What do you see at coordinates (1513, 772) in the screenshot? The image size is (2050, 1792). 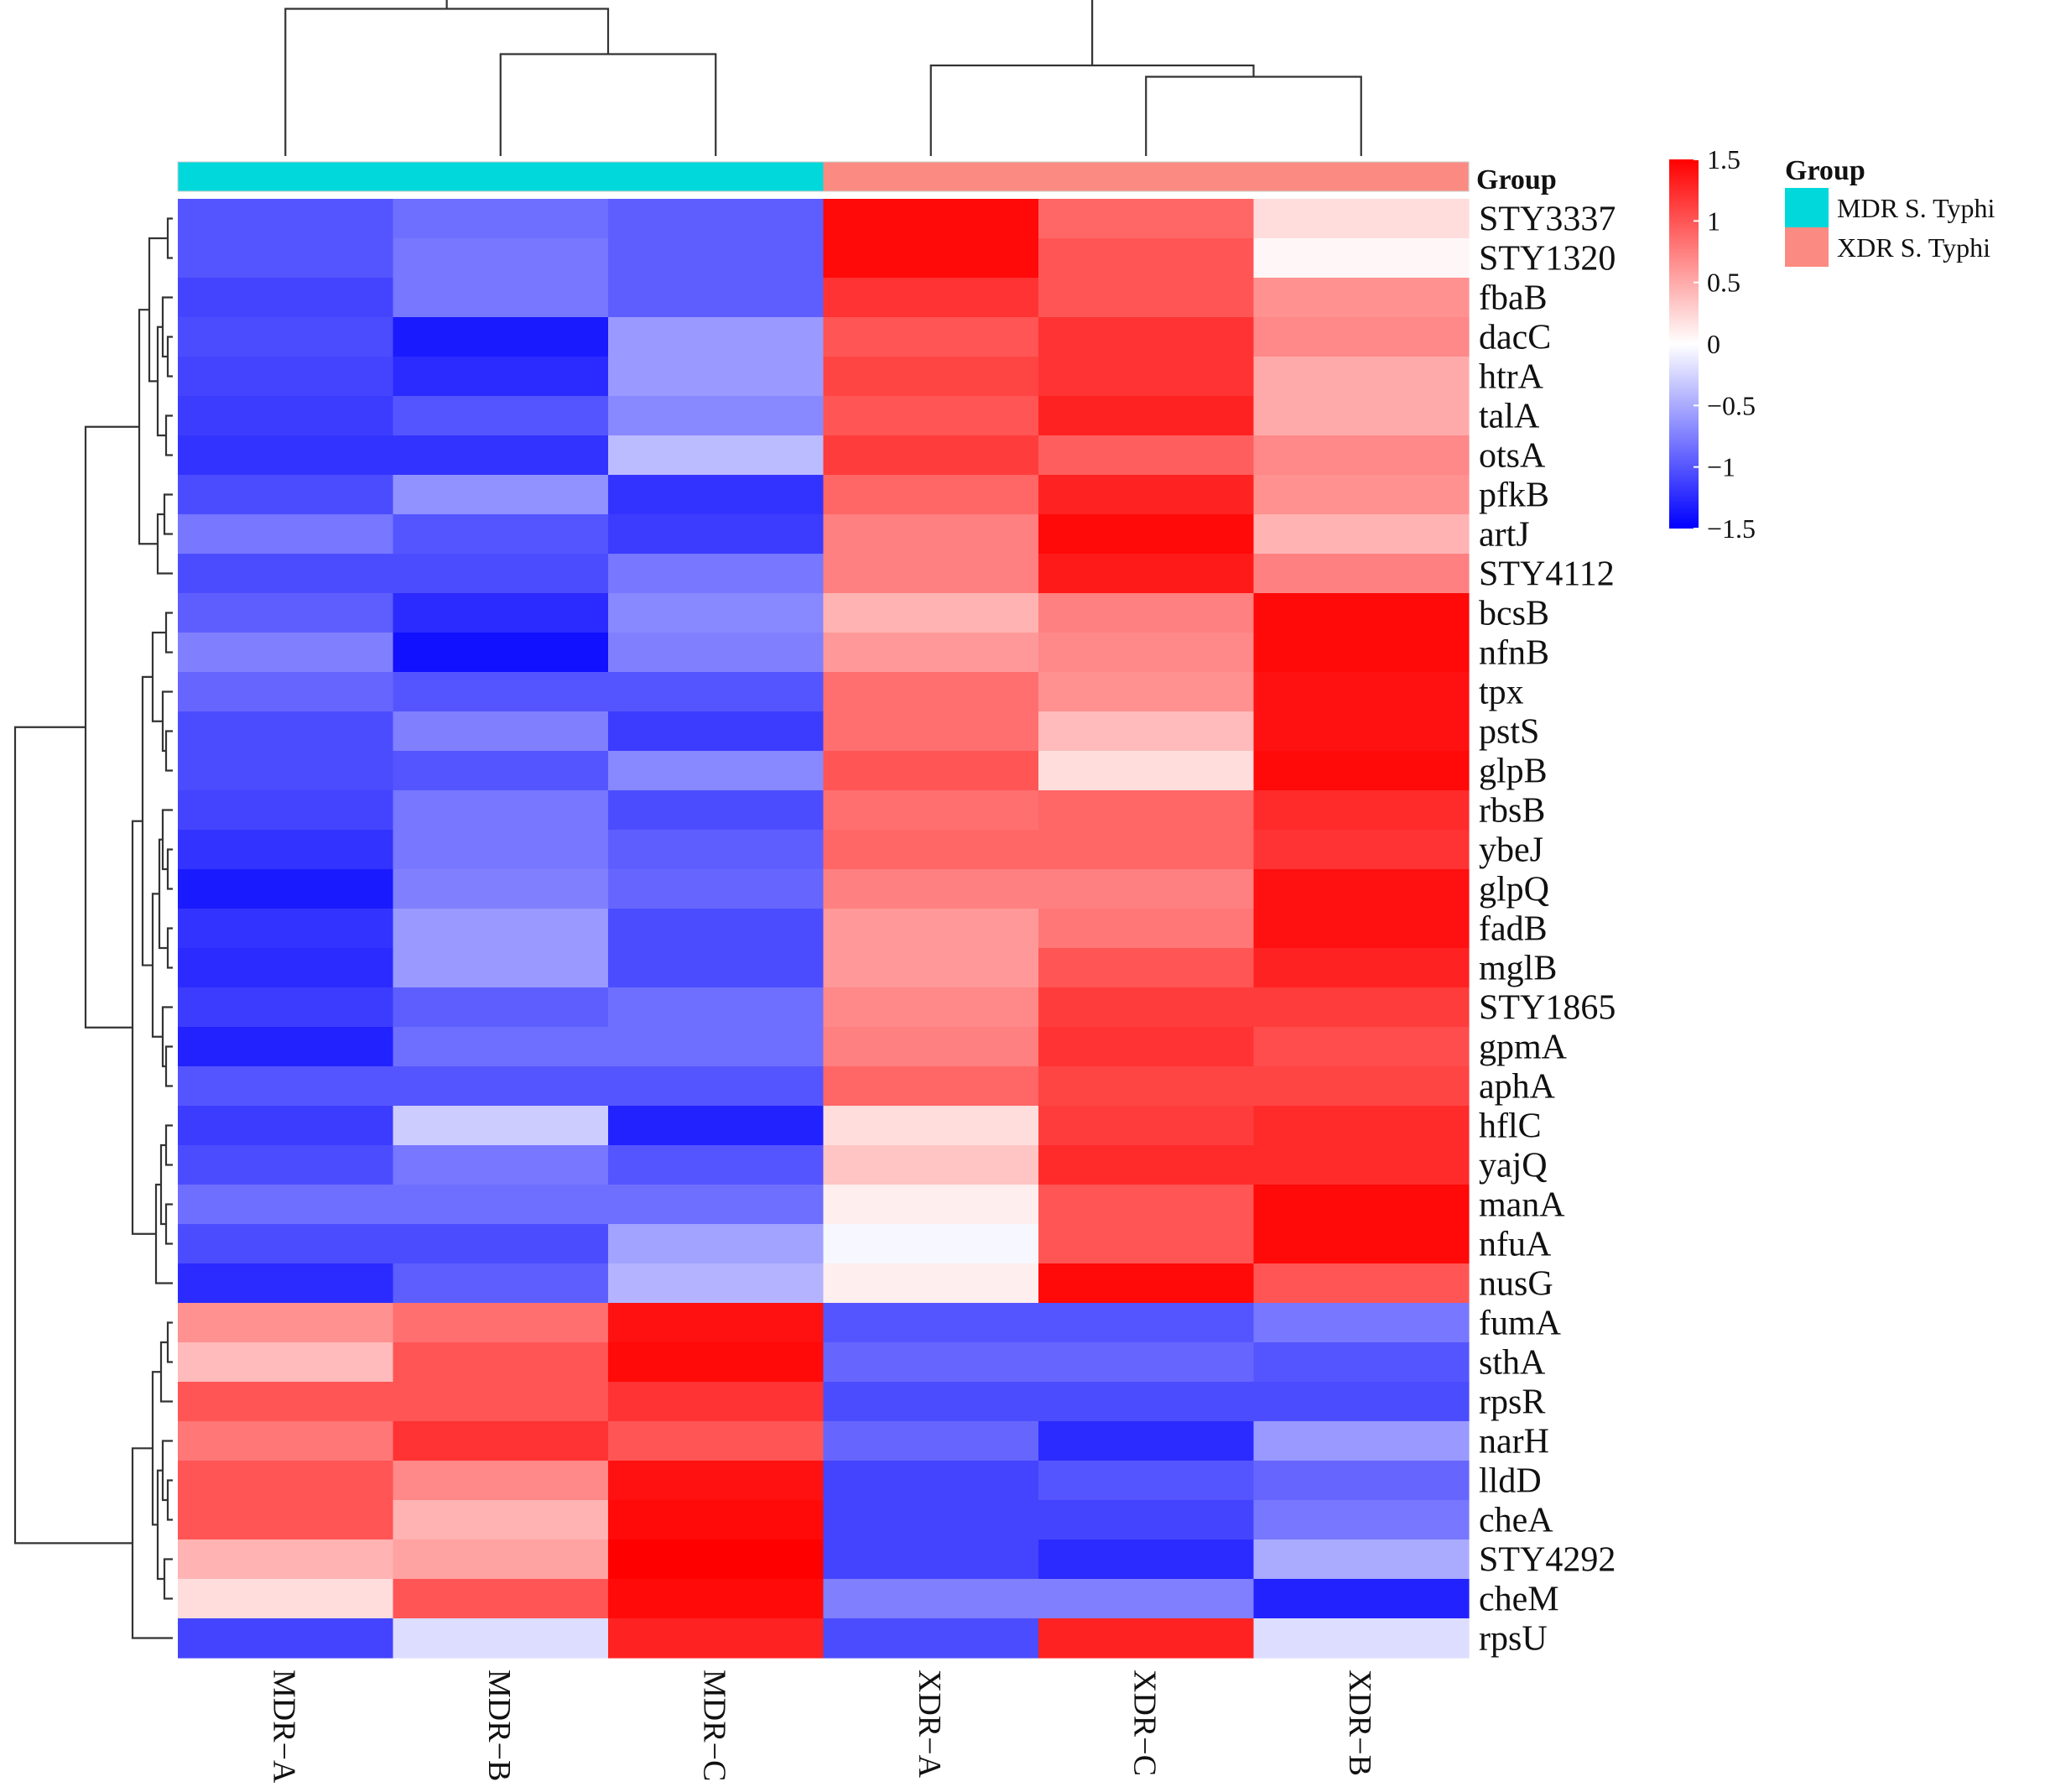 I see `row-label: glpB` at bounding box center [1513, 772].